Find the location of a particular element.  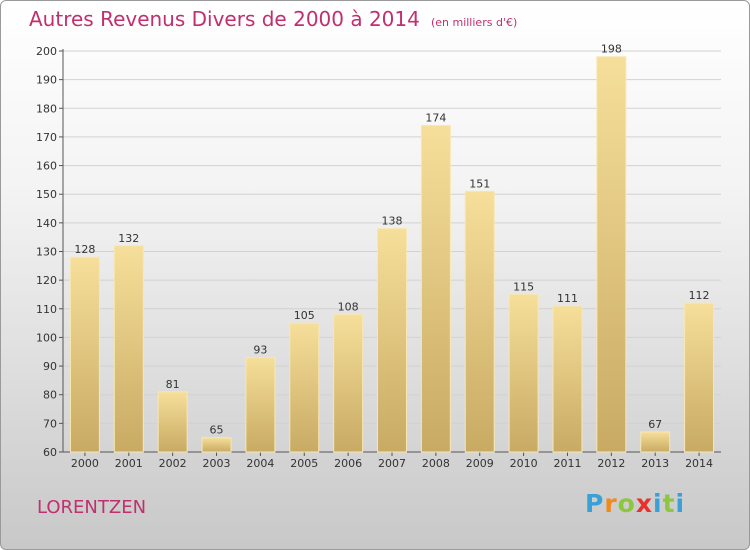

data-label-2001: 132 is located at coordinates (128, 238).